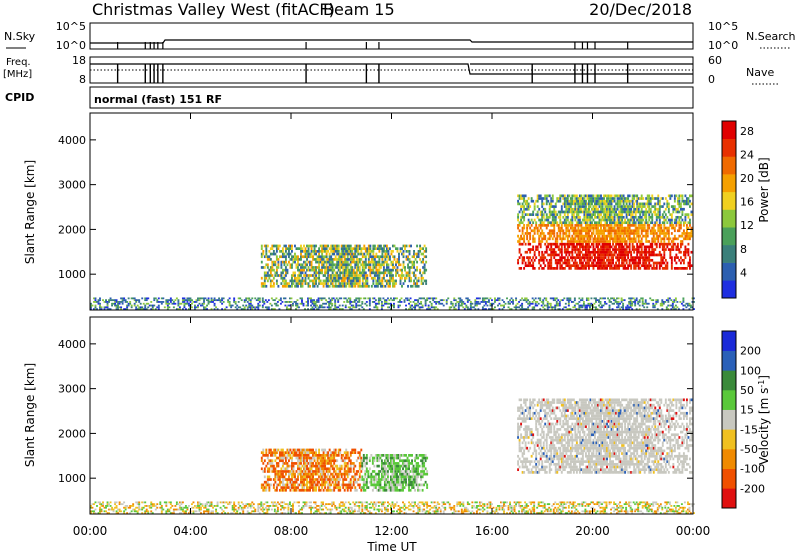 The width and height of the screenshot is (800, 554). Describe the element at coordinates (72, 140) in the screenshot. I see `y-tick-label: 4000` at that location.